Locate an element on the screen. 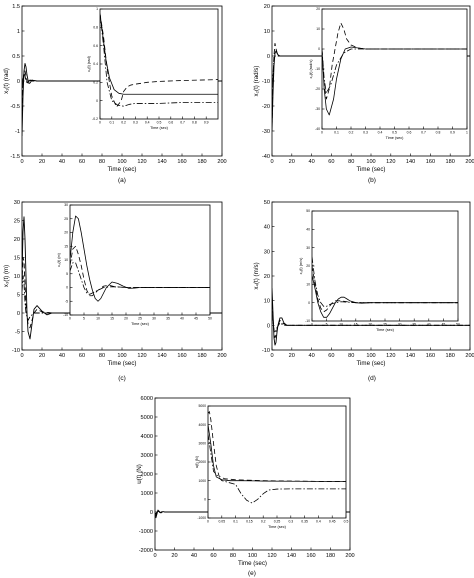  inset-c-series-dashdot-line is located at coordinates (140, 278).